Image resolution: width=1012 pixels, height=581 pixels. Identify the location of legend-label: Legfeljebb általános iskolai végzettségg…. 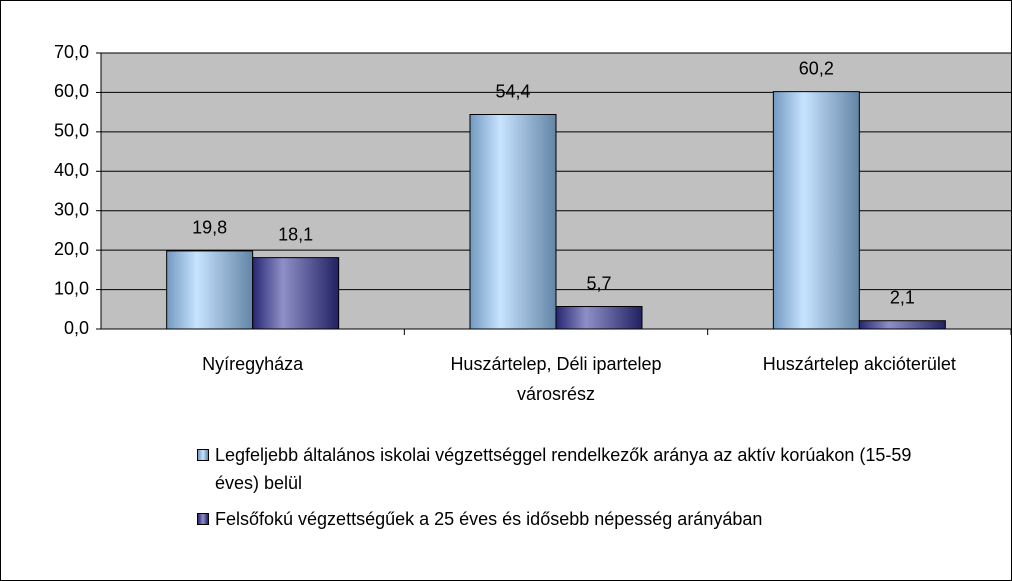
(563, 469).